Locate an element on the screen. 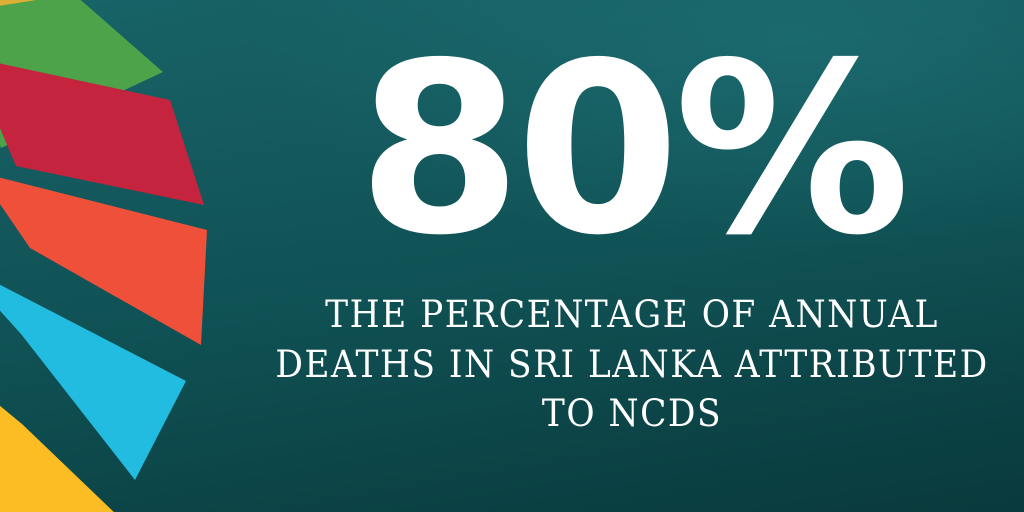  segment-amber-icon is located at coordinates (57, 458).